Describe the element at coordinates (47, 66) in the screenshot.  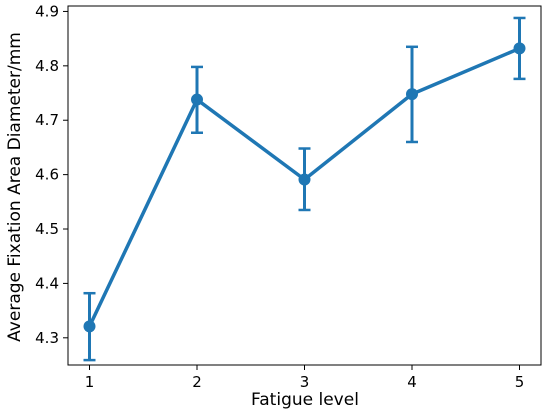
I see `y-tick-label: 4.8` at that location.